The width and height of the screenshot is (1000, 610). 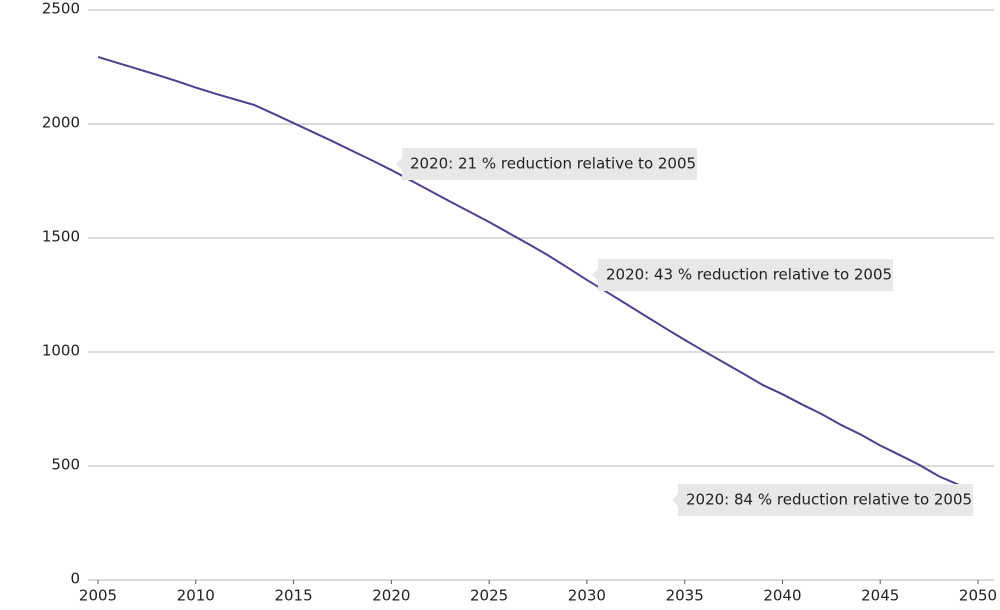 I want to click on x-tick-label: 2045, so click(x=880, y=596).